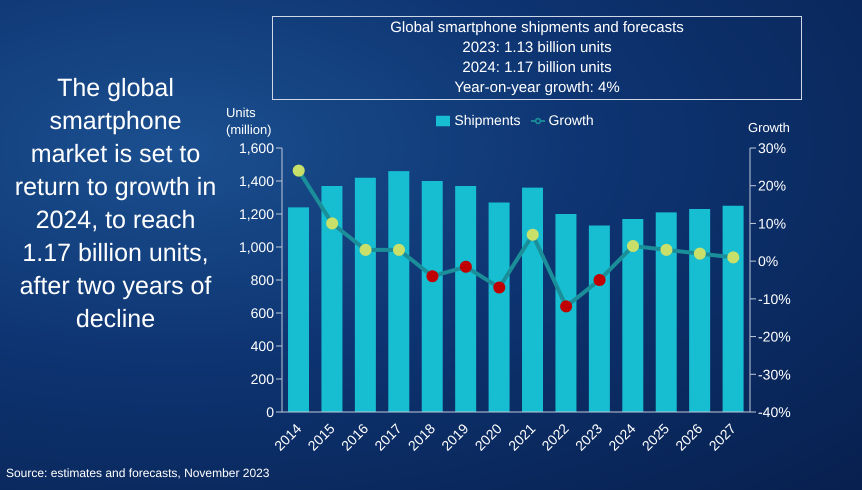  I want to click on text: 2023: 1.13 billion units, so click(537, 48).